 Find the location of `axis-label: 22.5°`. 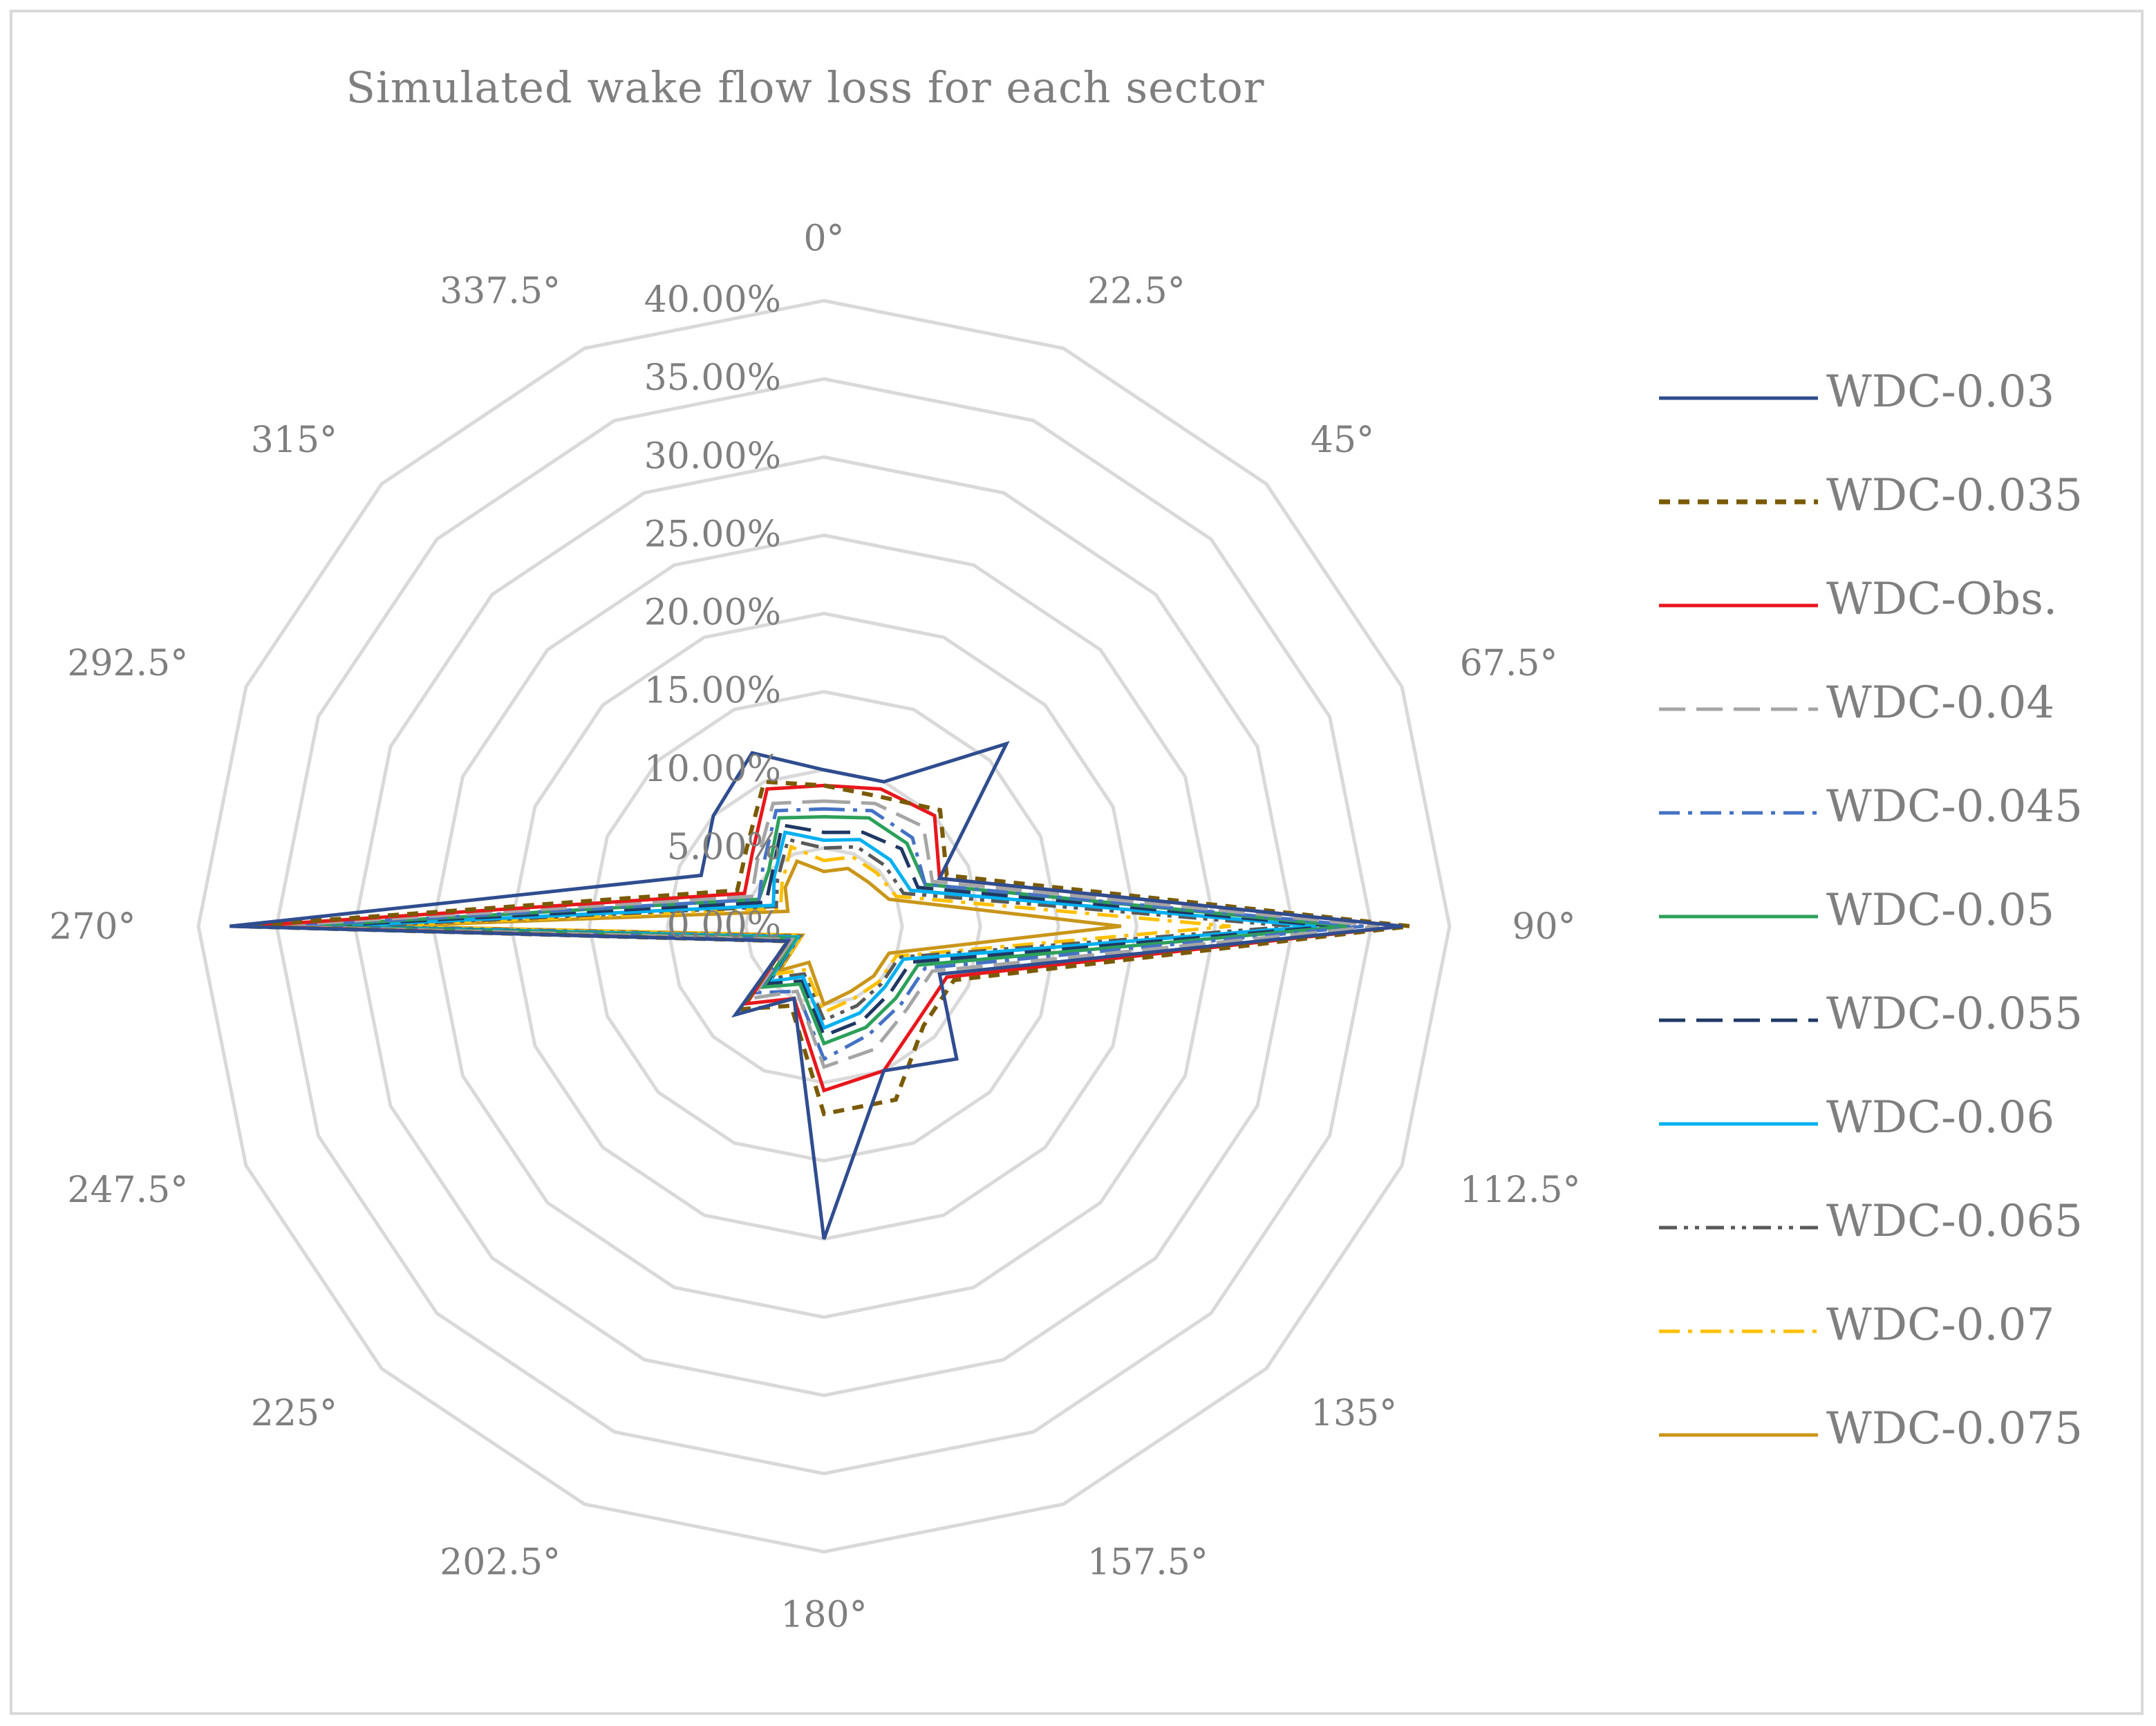

axis-label: 22.5° is located at coordinates (1136, 291).